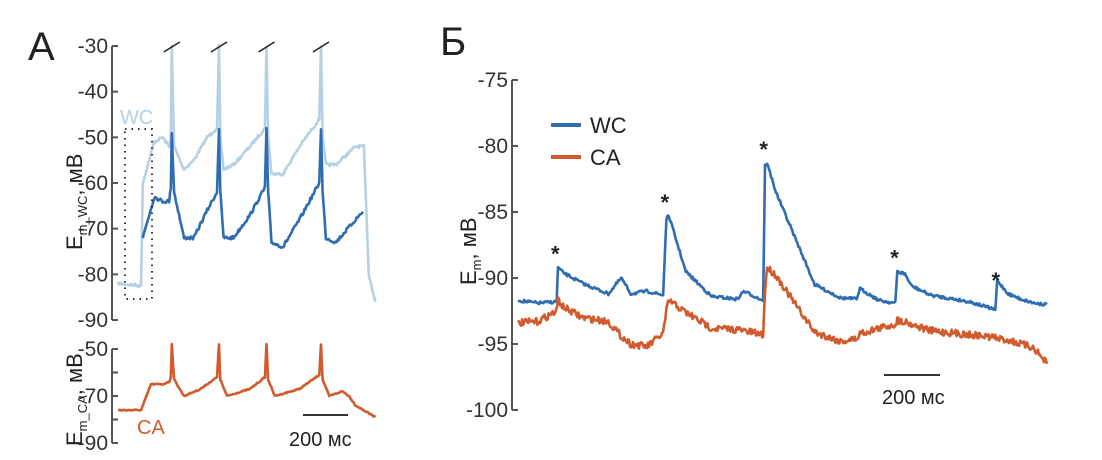 The height and width of the screenshot is (460, 1102). What do you see at coordinates (93, 349) in the screenshot?
I see `panel-a-bottom-tick-label: -50` at bounding box center [93, 349].